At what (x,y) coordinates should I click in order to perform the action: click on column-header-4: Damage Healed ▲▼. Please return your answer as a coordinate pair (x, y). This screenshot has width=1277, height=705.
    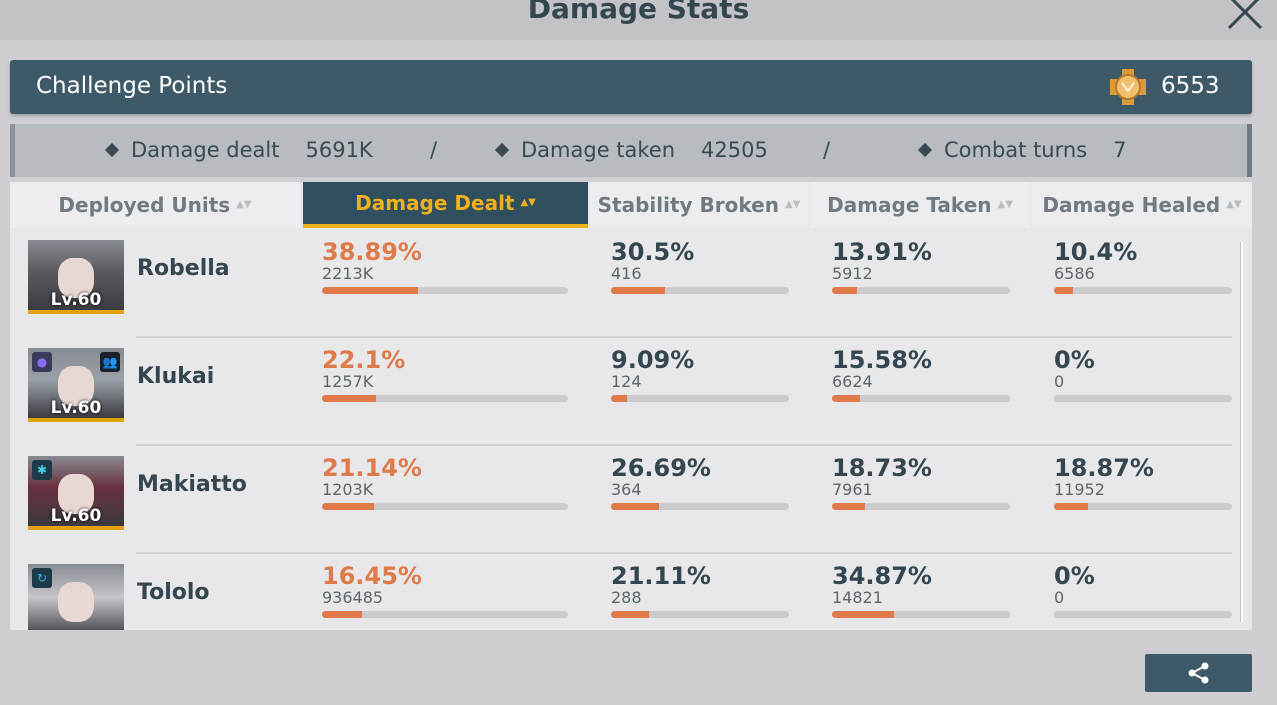
    Looking at the image, I should click on (1142, 205).